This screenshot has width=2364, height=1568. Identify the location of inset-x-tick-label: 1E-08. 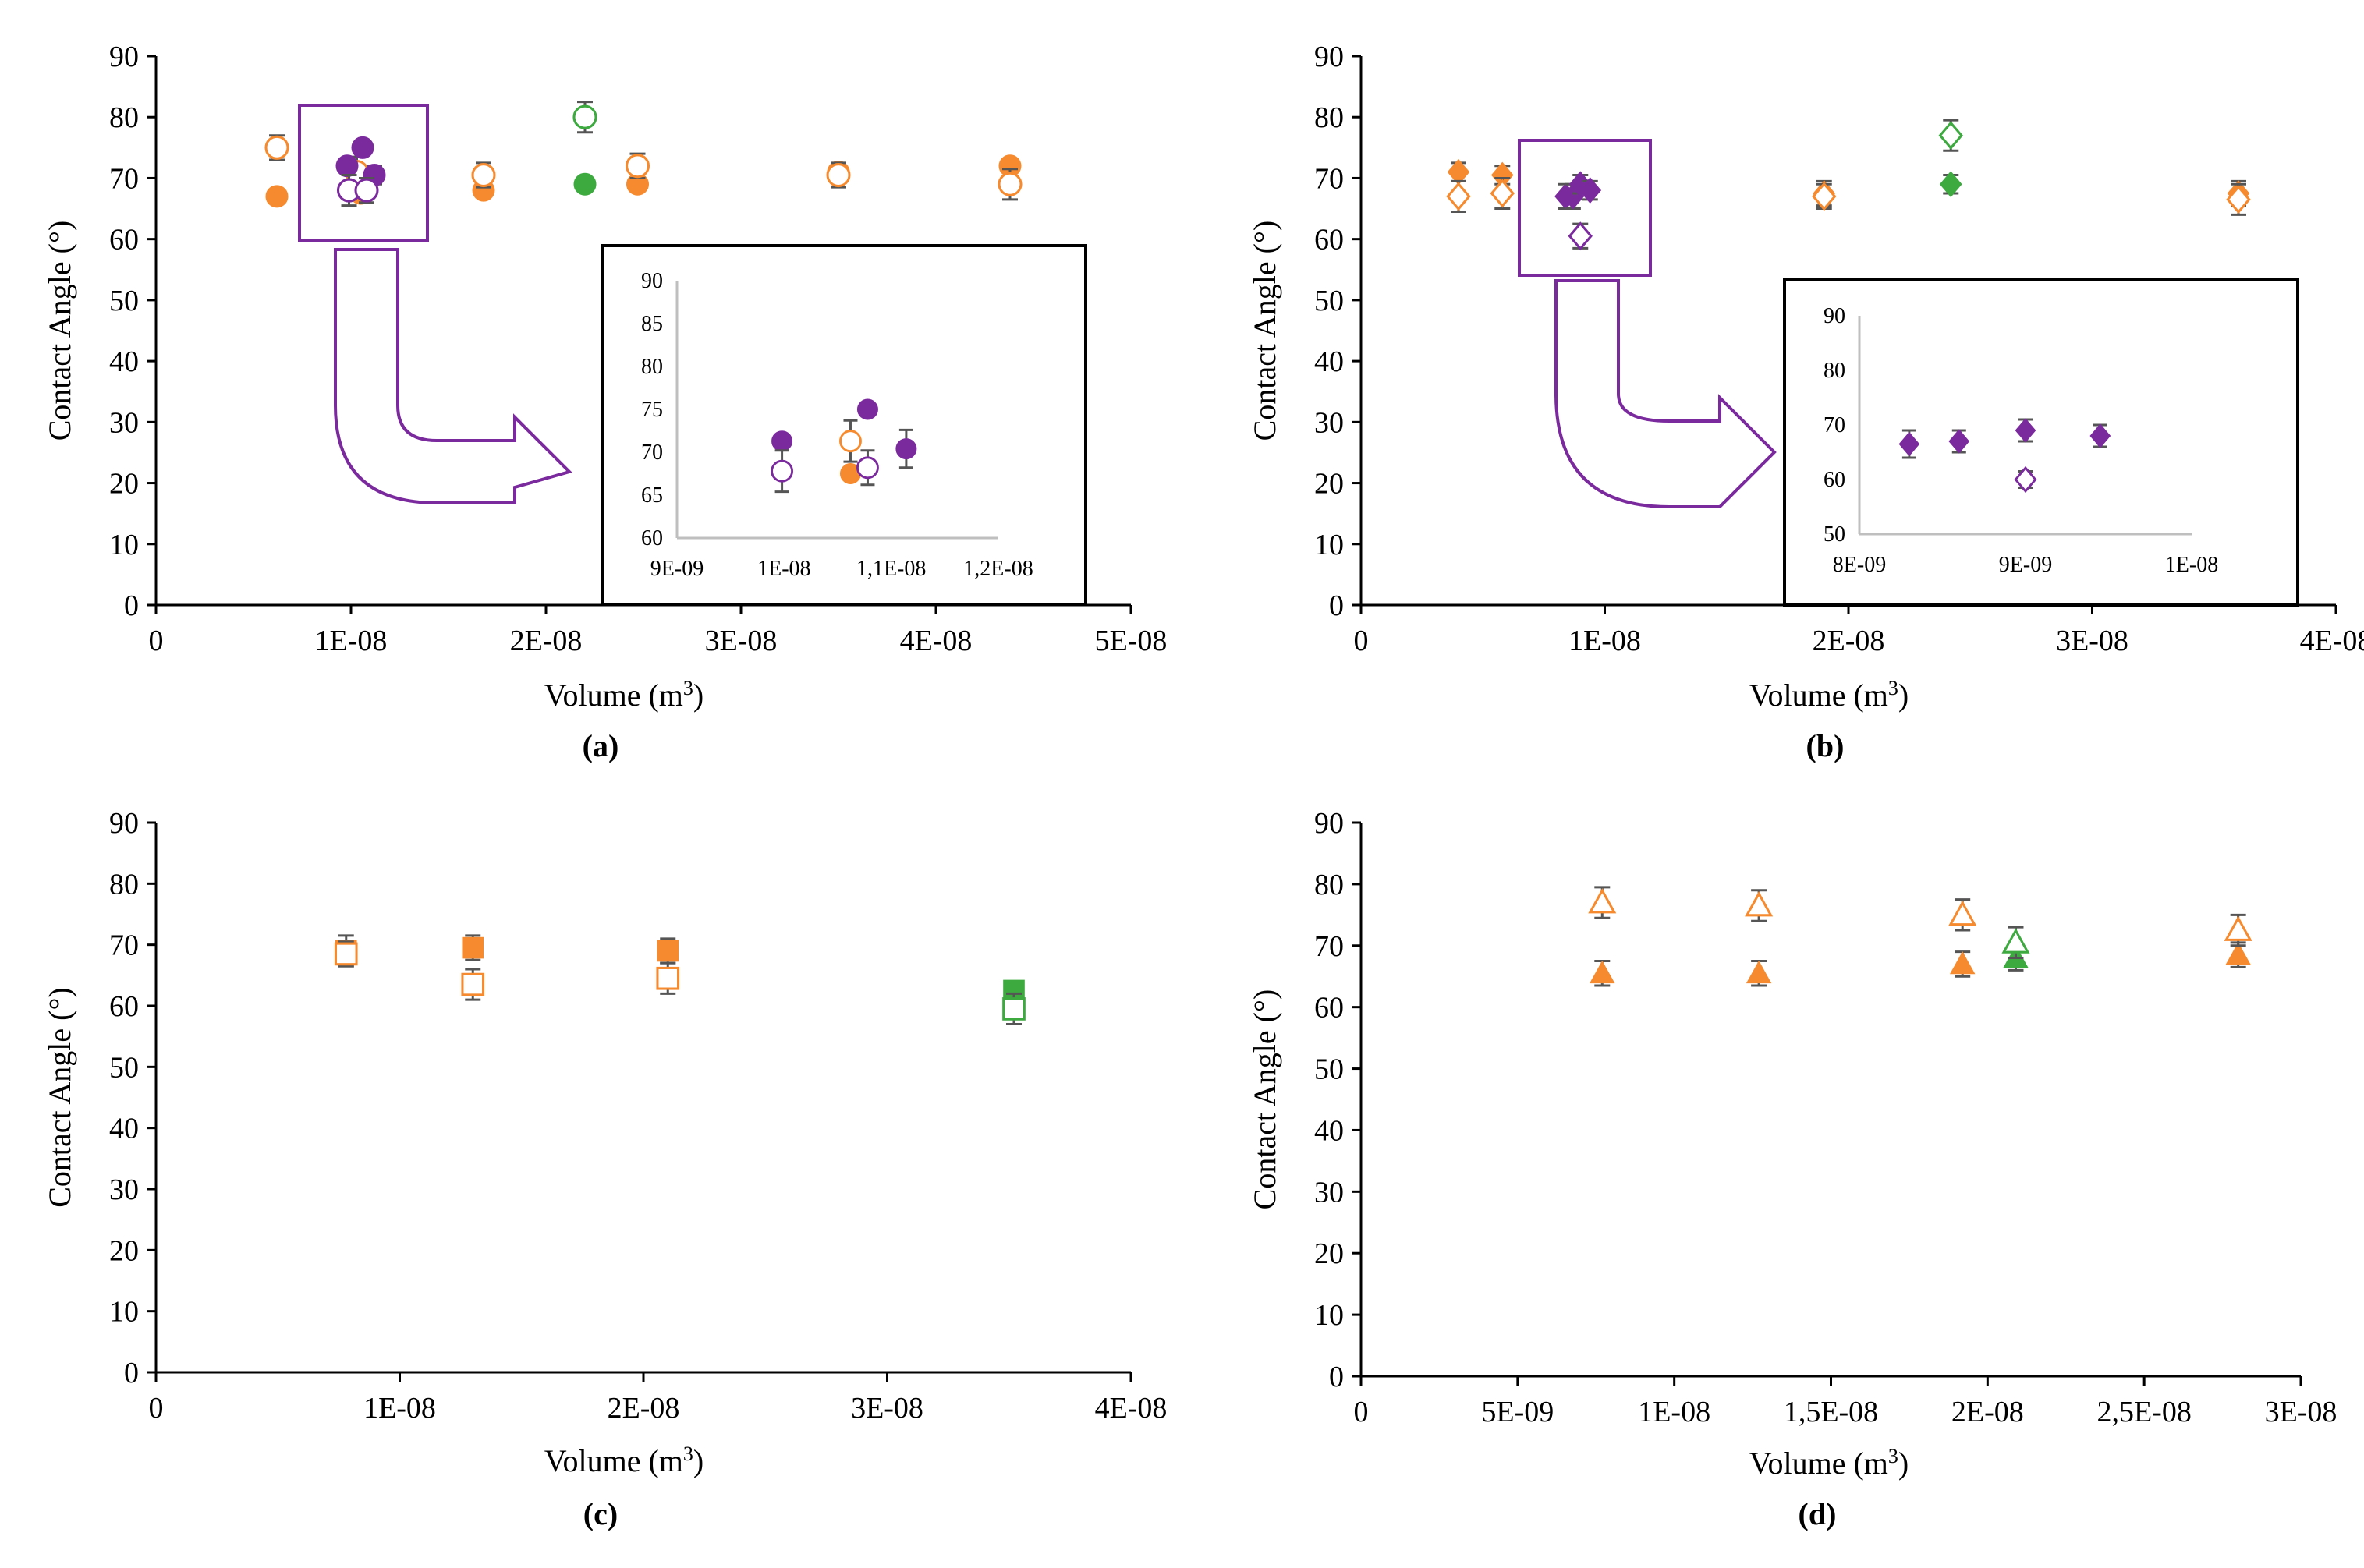
(783, 569).